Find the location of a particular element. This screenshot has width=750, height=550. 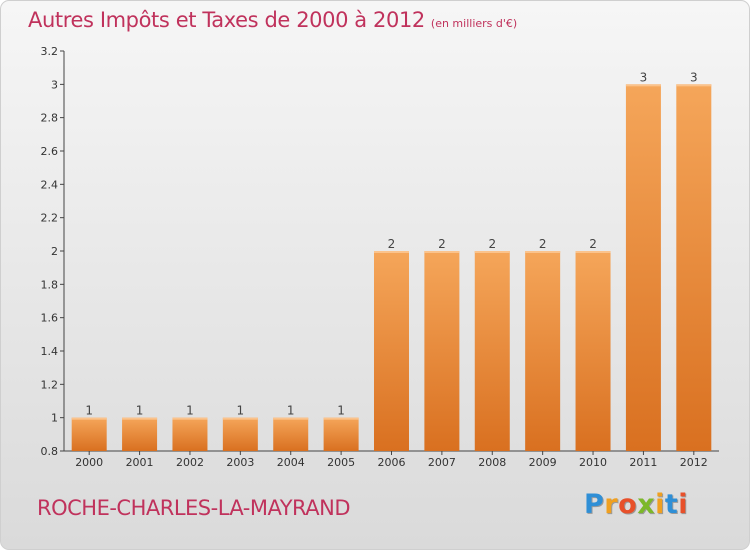

x-tick-label: 2002 is located at coordinates (190, 462).